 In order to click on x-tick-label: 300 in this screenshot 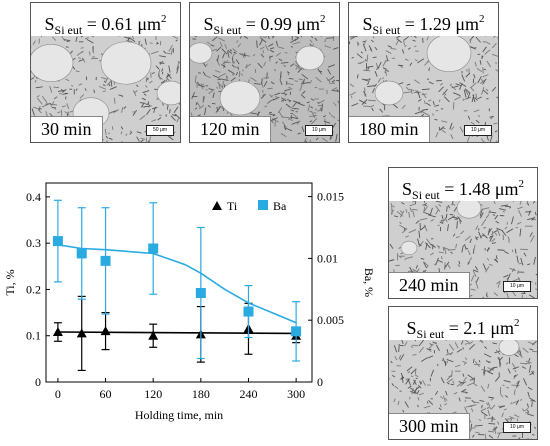, I will do `click(296, 394)`.